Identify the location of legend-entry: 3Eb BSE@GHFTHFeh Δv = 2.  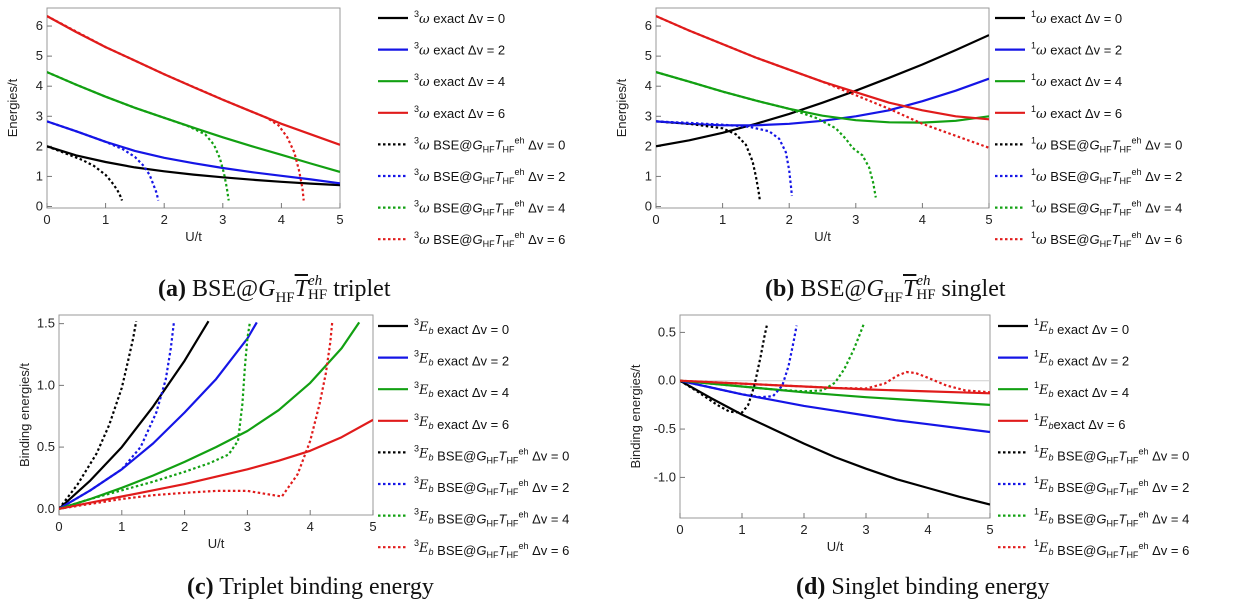
(491, 486).